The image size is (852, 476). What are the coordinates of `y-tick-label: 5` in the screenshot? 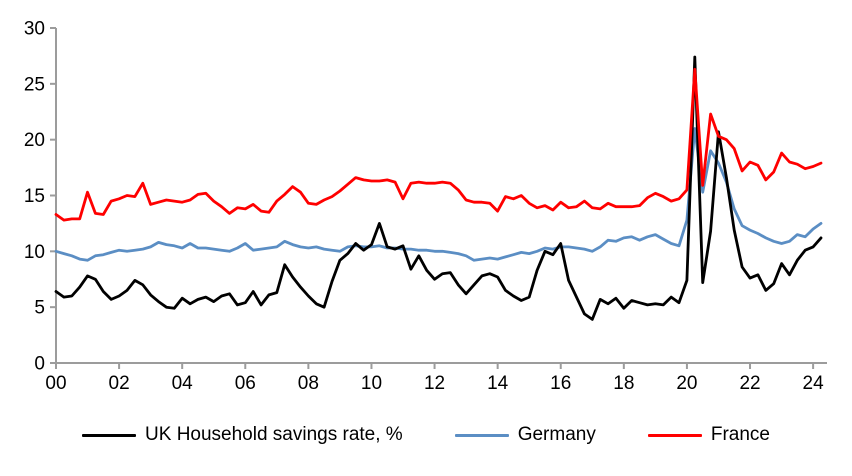 It's located at (39, 308).